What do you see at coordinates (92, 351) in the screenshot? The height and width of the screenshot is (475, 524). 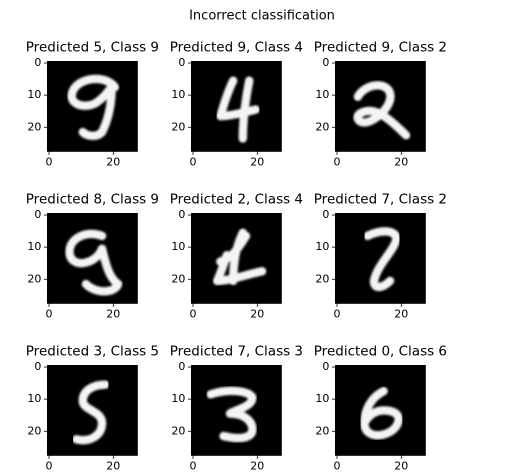 I see `subplot-title: Predicted 3, Class 5` at bounding box center [92, 351].